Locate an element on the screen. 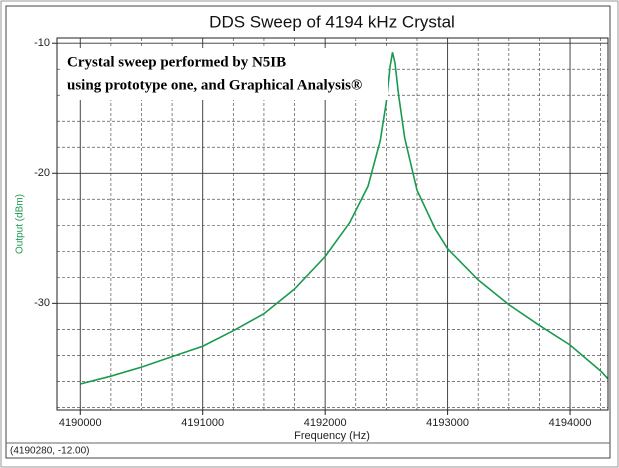  x-tick-label: 4193000 is located at coordinates (447, 423).